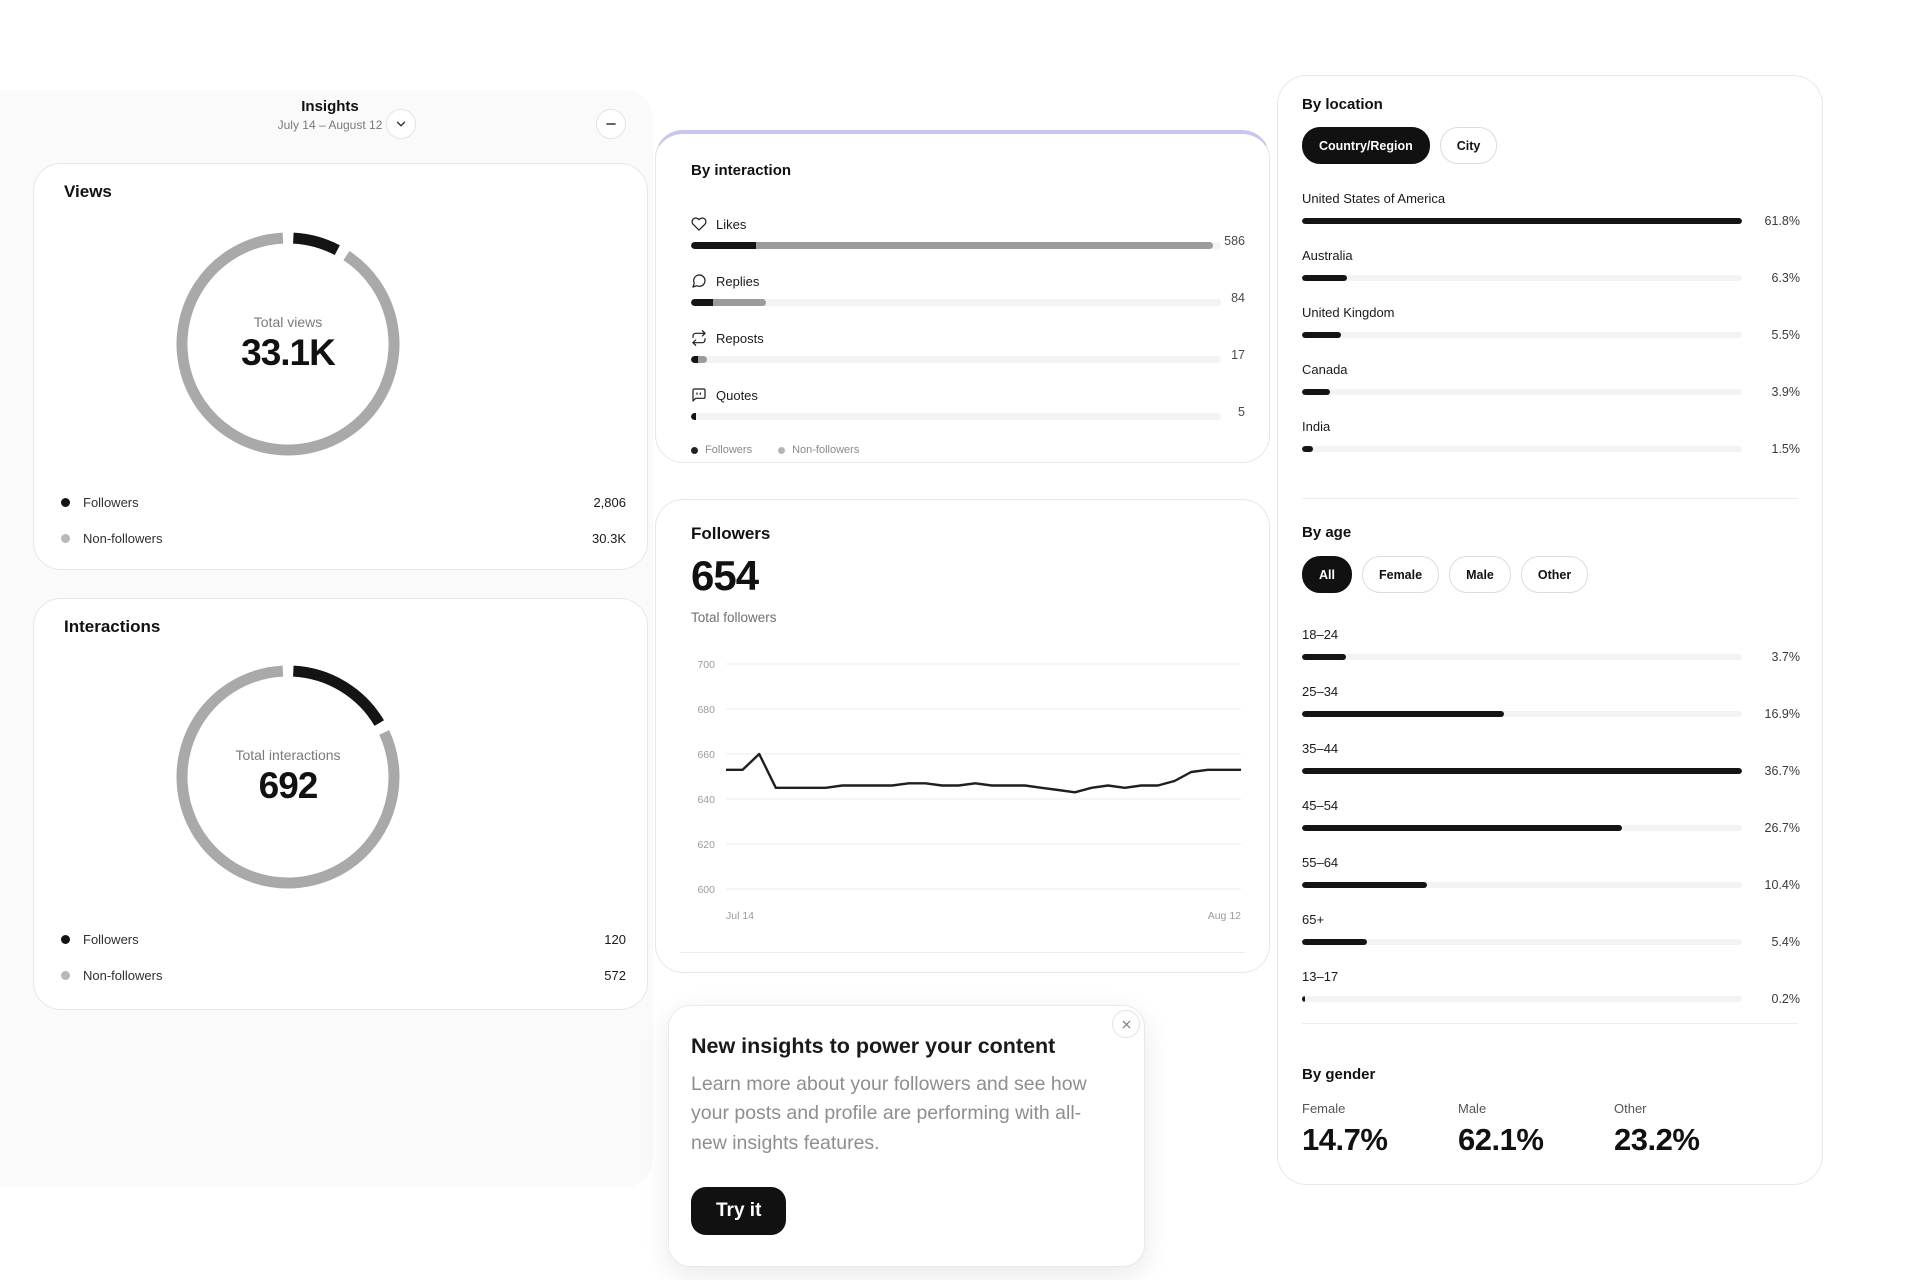  I want to click on tab-all: All, so click(1327, 574).